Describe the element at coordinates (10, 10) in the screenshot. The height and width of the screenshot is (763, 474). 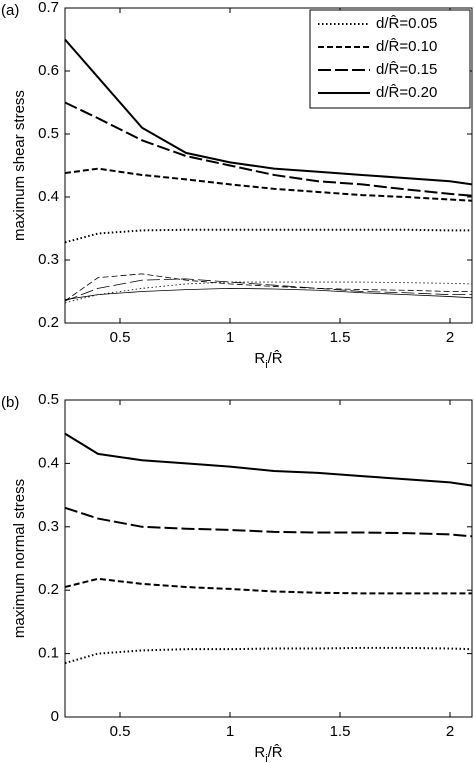
I see `panel-label: (a)` at that location.